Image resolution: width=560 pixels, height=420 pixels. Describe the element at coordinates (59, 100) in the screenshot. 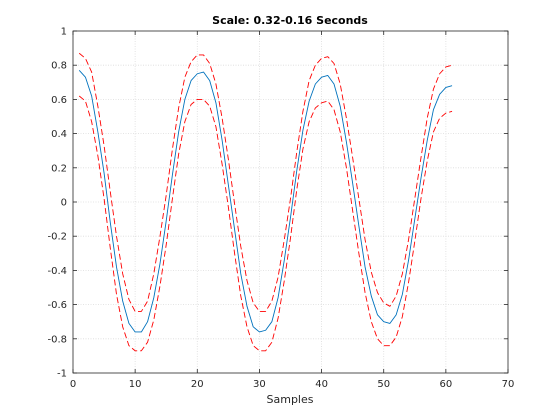

I see `y-tick-label: 0.6` at that location.